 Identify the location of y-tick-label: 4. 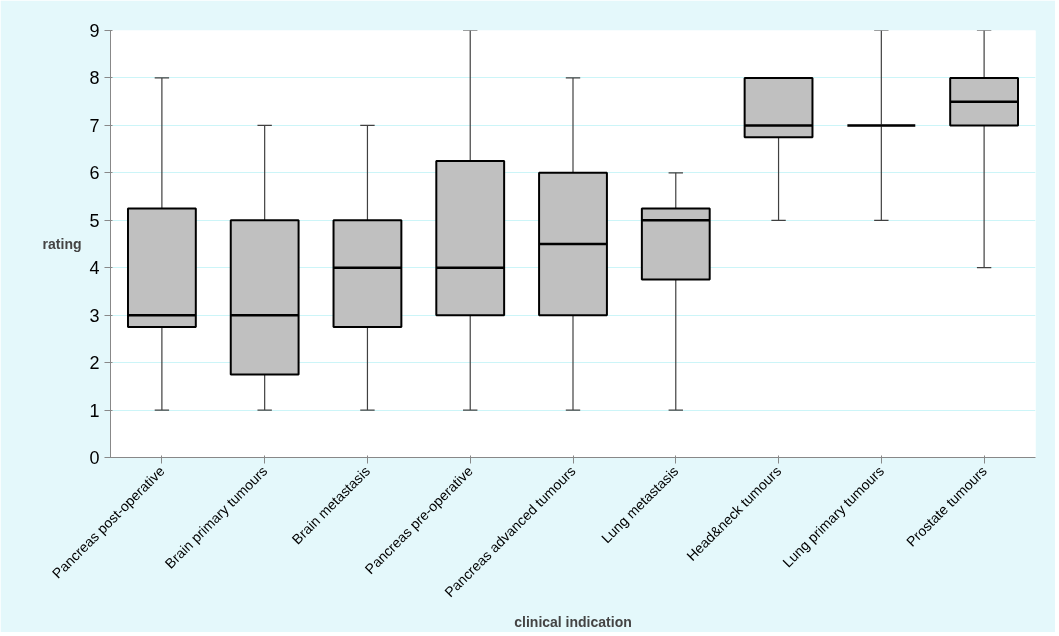
(94, 268).